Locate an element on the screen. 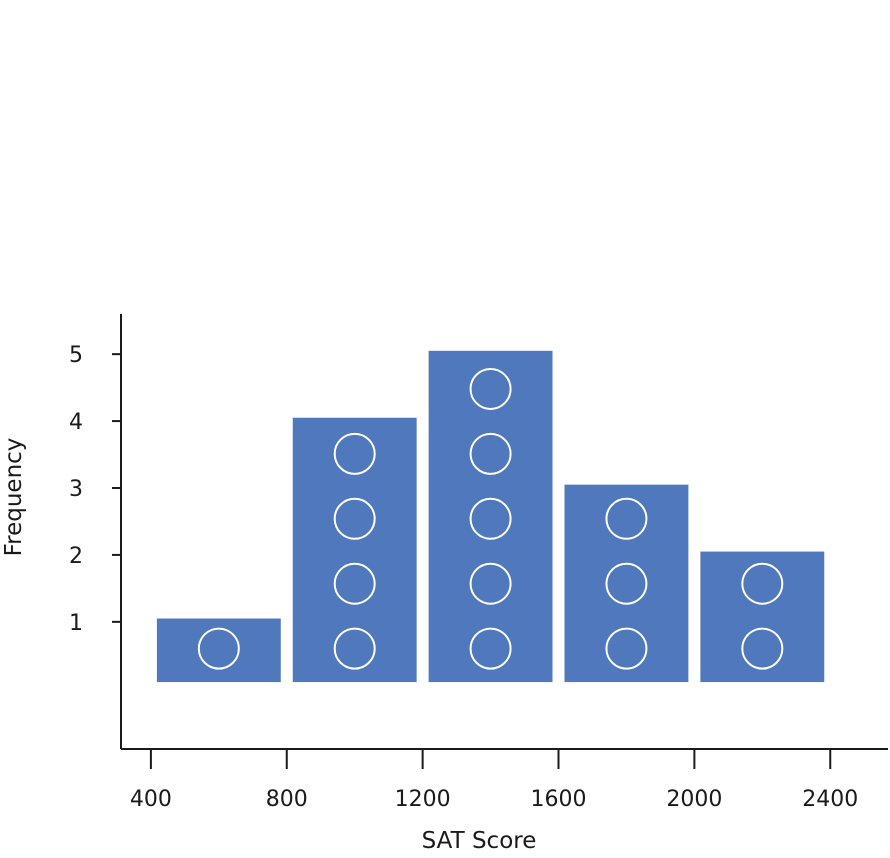  y-tick-label: 3 is located at coordinates (76, 489).